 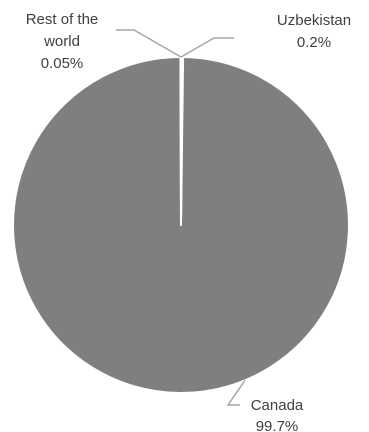 What do you see at coordinates (61, 41) in the screenshot?
I see `label-rest-name-line2: world` at bounding box center [61, 41].